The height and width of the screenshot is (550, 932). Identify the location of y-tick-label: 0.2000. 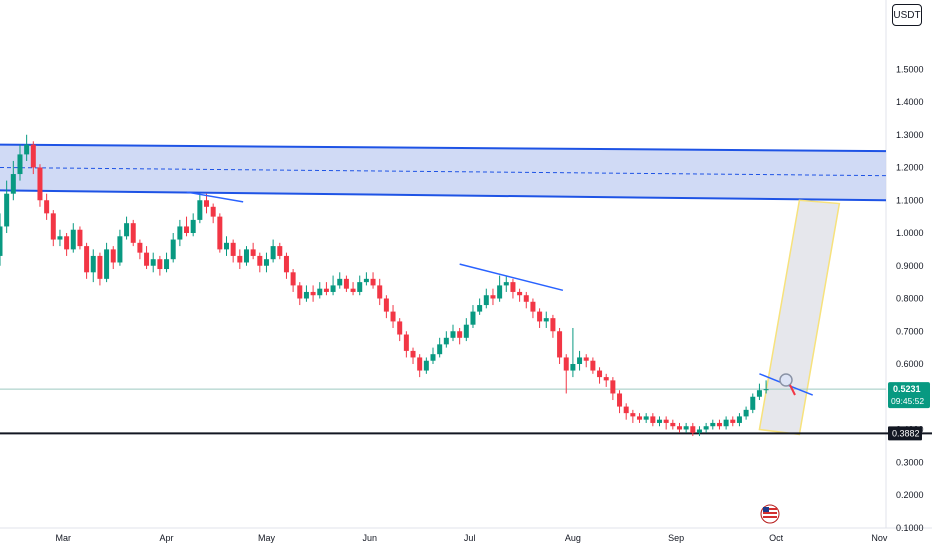
(910, 495).